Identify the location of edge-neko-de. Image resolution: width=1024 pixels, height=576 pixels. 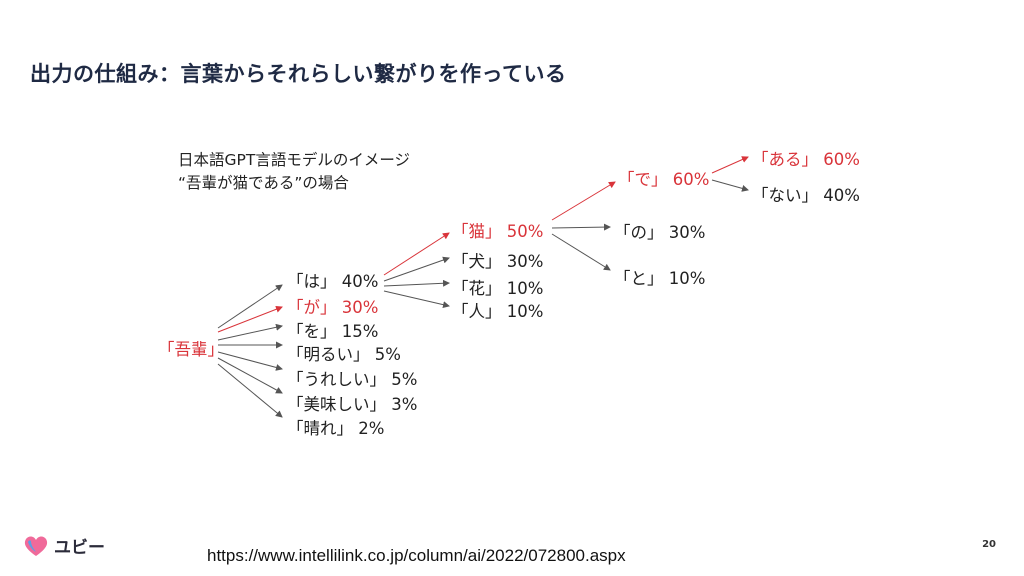
(583, 201).